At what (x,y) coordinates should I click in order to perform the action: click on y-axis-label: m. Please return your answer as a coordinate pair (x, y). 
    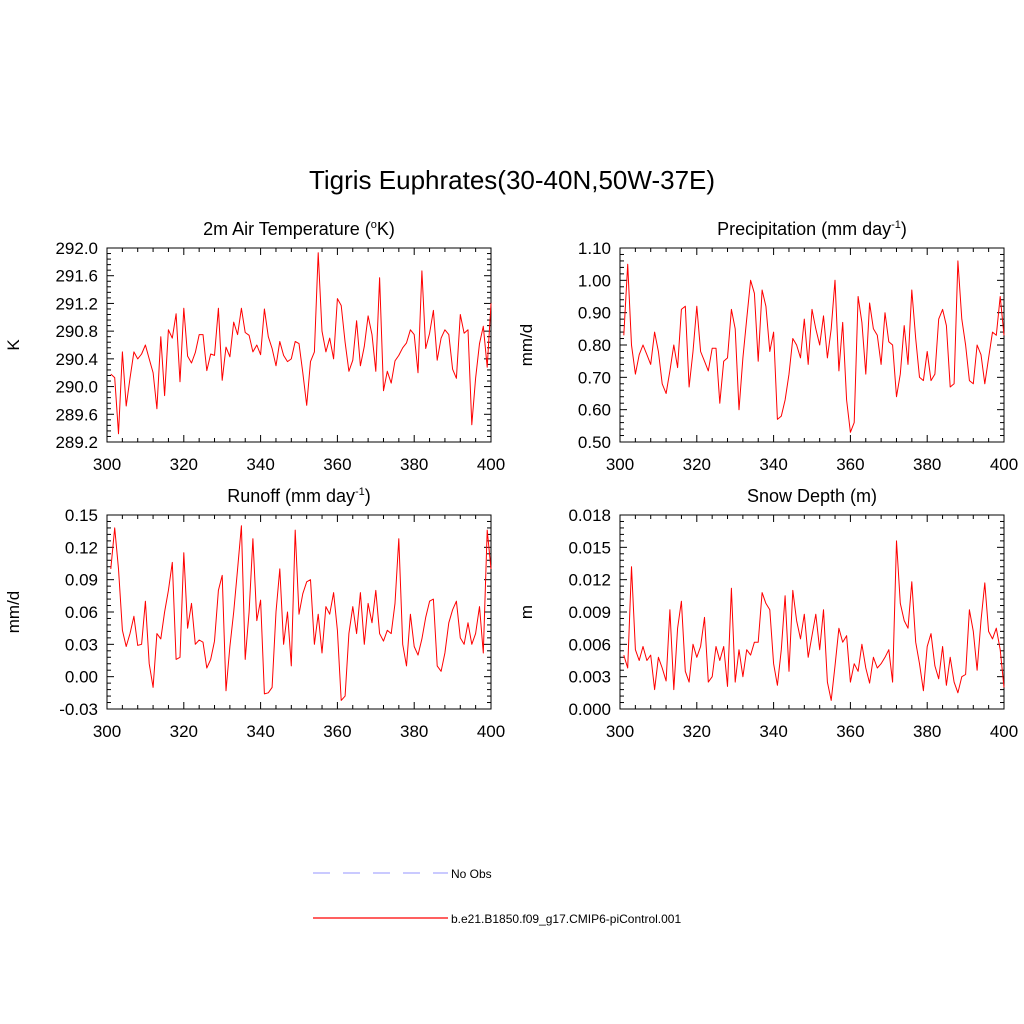
    Looking at the image, I should click on (526, 612).